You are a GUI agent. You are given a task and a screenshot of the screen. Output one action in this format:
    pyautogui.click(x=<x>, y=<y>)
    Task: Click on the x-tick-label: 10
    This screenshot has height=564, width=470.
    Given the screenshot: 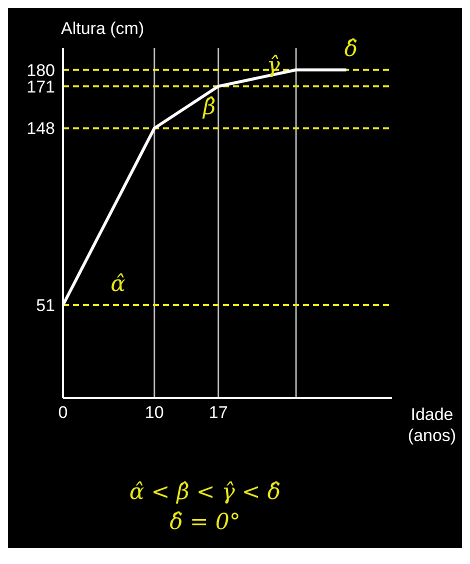 What is the action you would take?
    pyautogui.click(x=154, y=412)
    